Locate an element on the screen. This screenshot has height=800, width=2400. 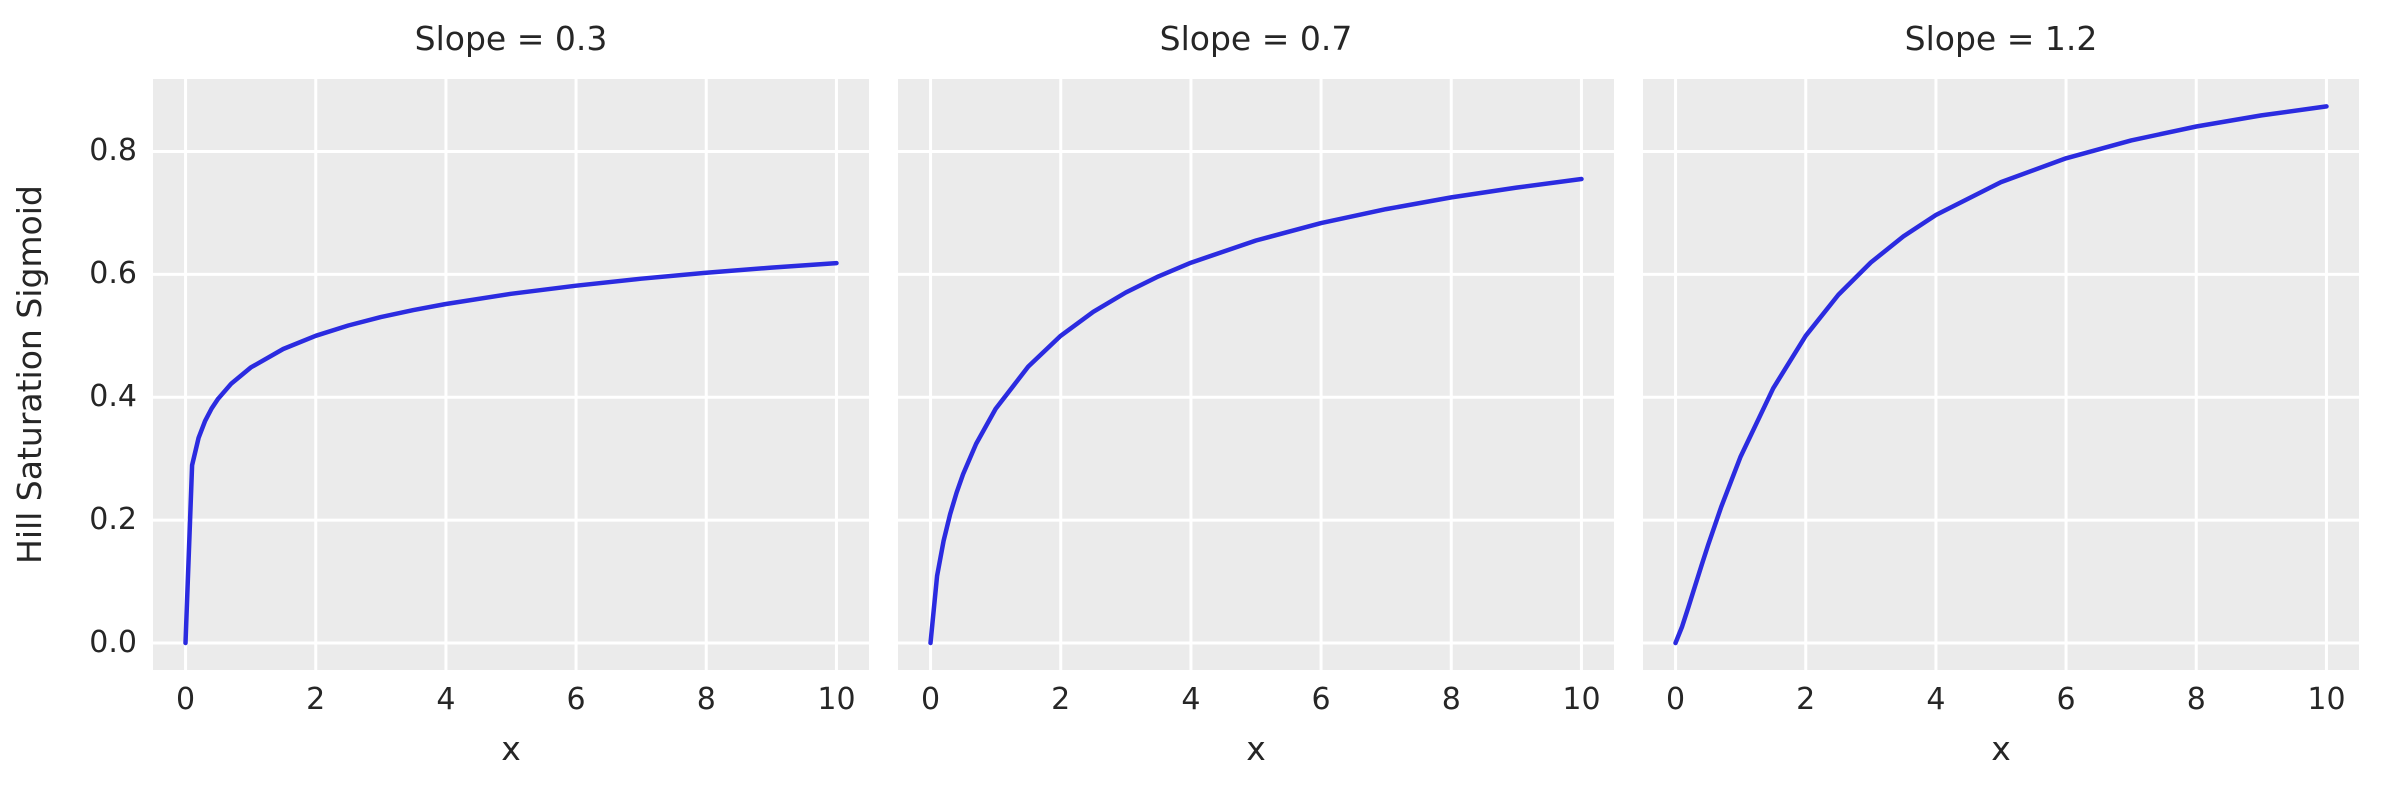
y-axis-label: Hill Saturation Sigmoid is located at coordinates (29, 374).